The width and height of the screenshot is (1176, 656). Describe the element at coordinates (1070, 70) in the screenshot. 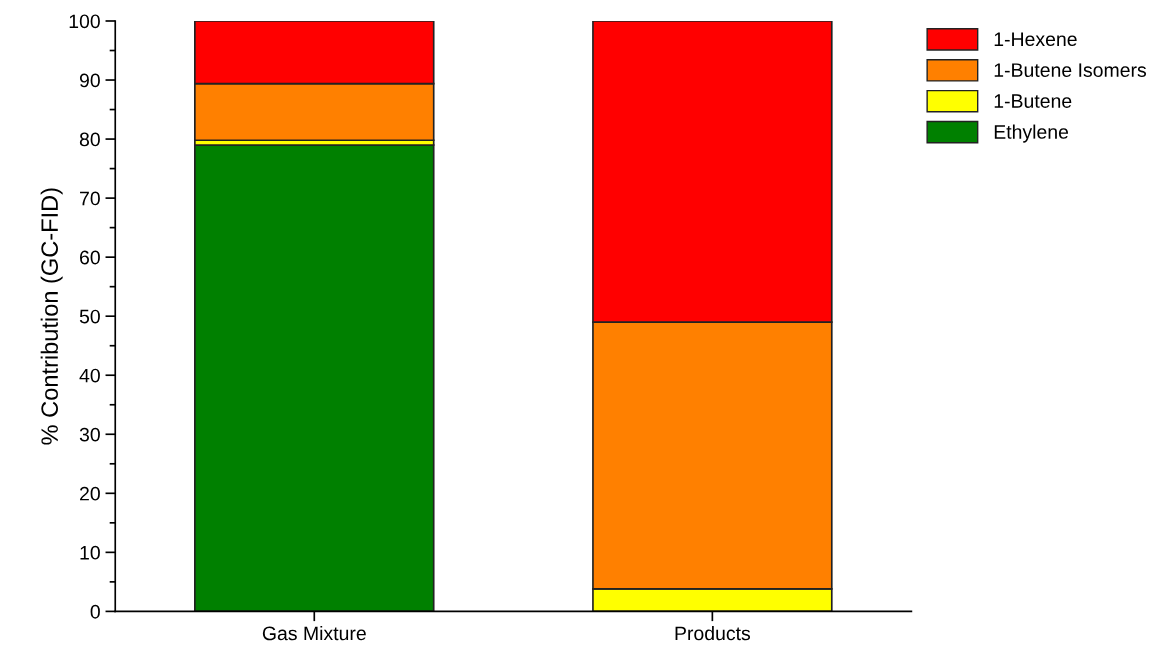

I see `legend-label: 1-Butene Isomers` at that location.